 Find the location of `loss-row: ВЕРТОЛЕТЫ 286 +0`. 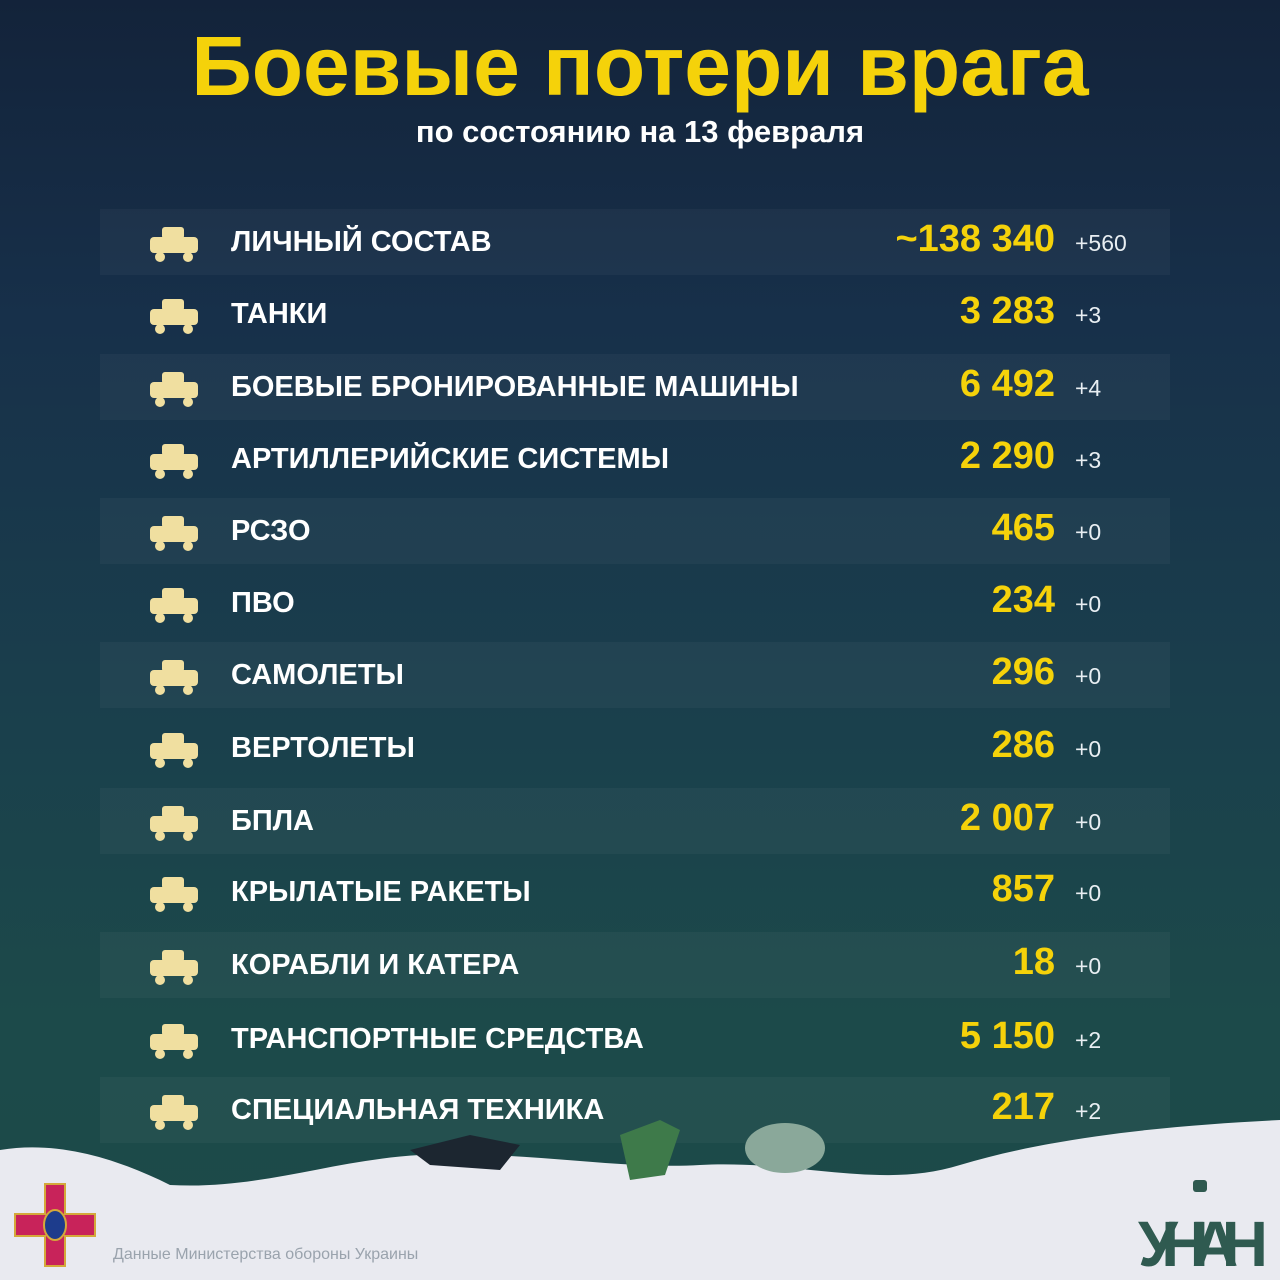

loss-row: ВЕРТОЛЕТЫ 286 +0 is located at coordinates (635, 748).